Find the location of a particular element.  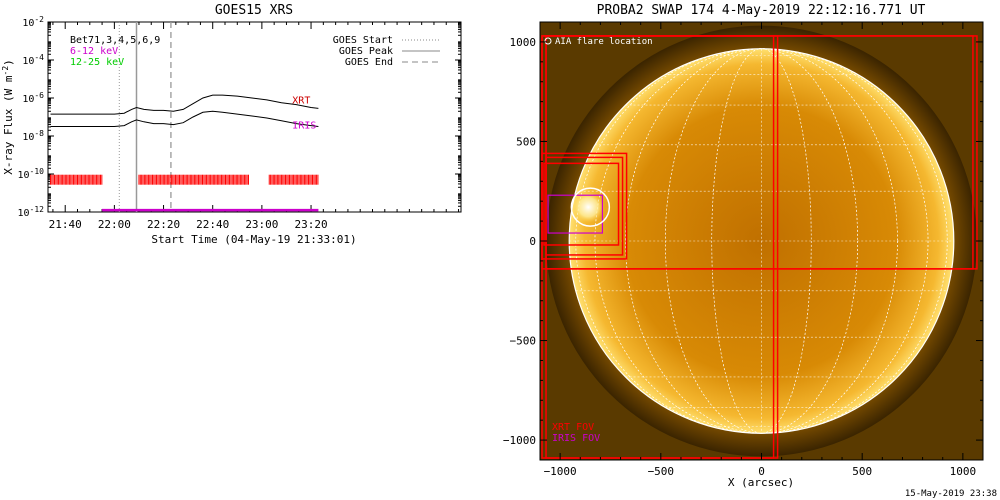

y-tick-label: 10⁻¹² is located at coordinates (31, 212).